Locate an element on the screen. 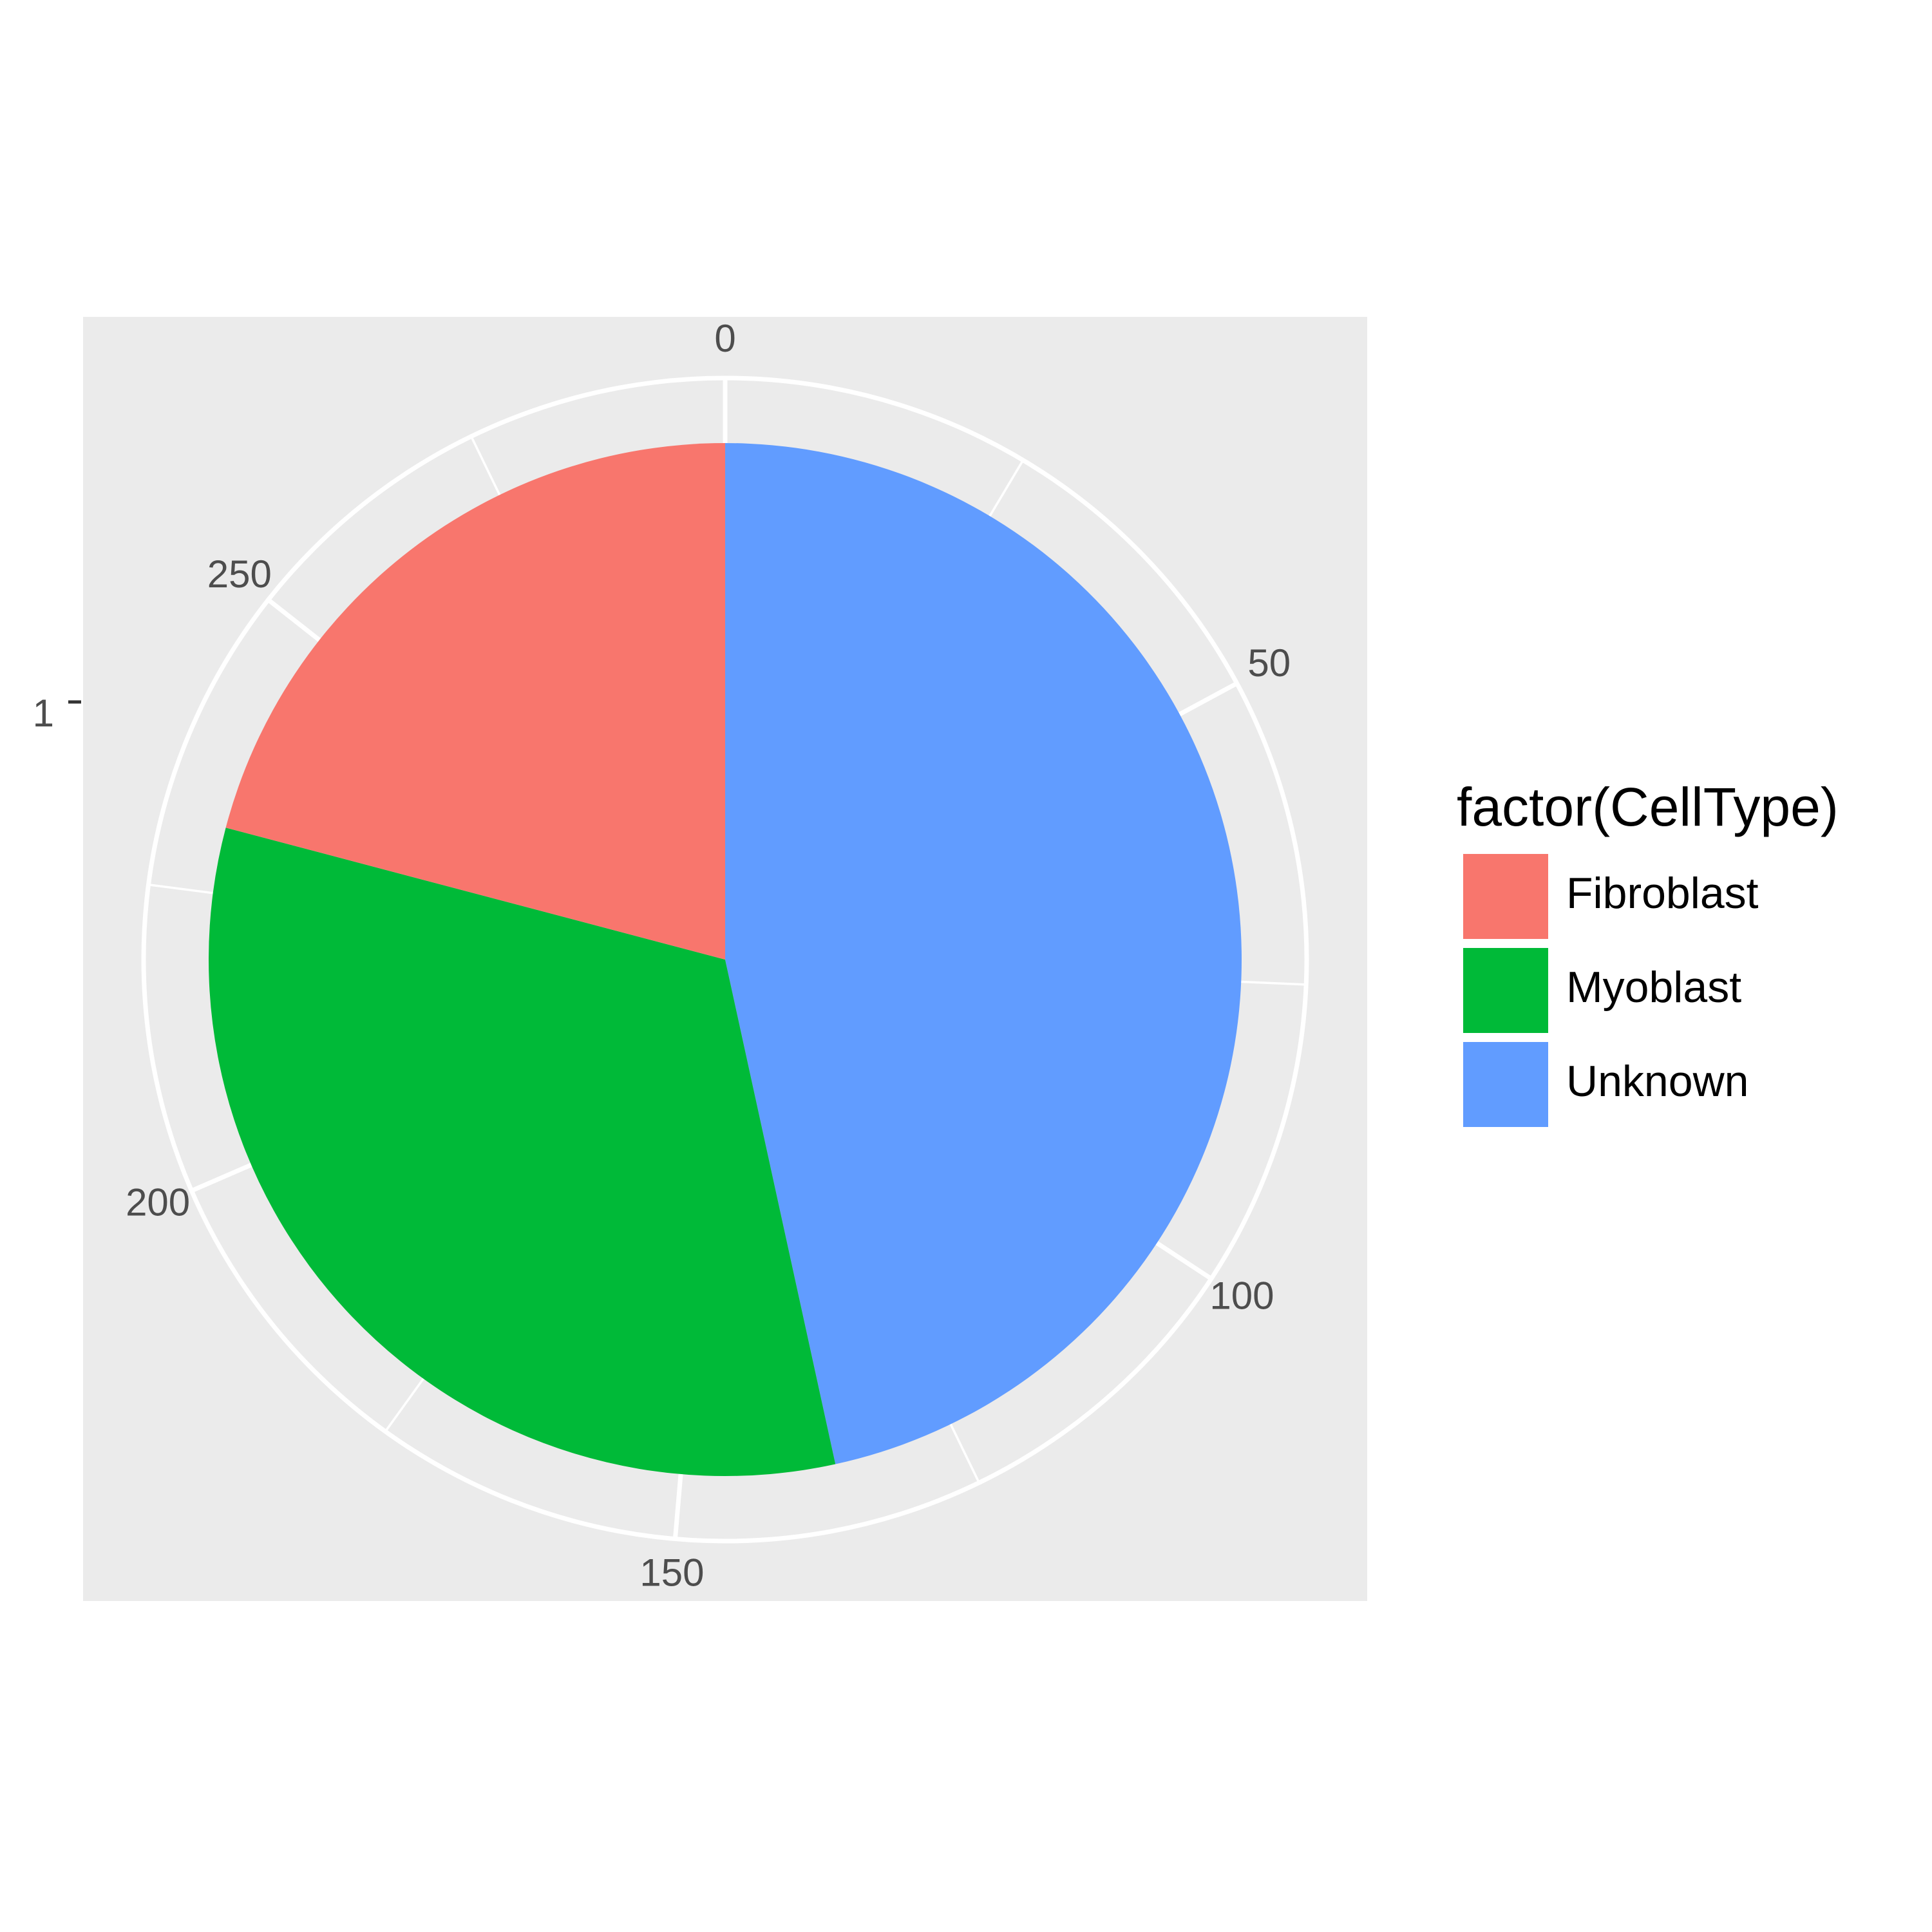 The image size is (1932, 1932). pie-slice-myoblast is located at coordinates (522, 1153).